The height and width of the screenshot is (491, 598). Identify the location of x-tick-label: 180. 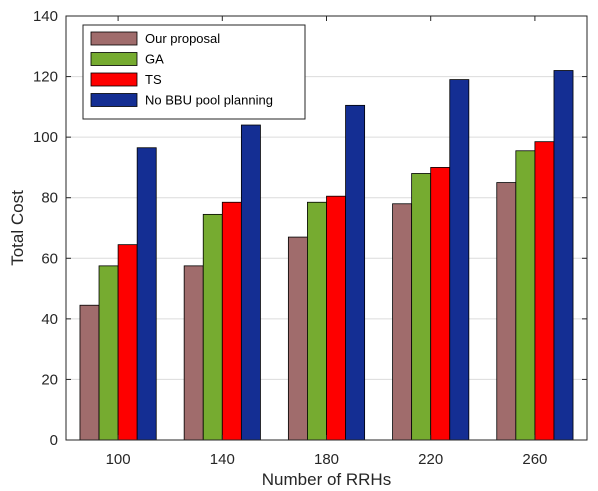
(326, 459).